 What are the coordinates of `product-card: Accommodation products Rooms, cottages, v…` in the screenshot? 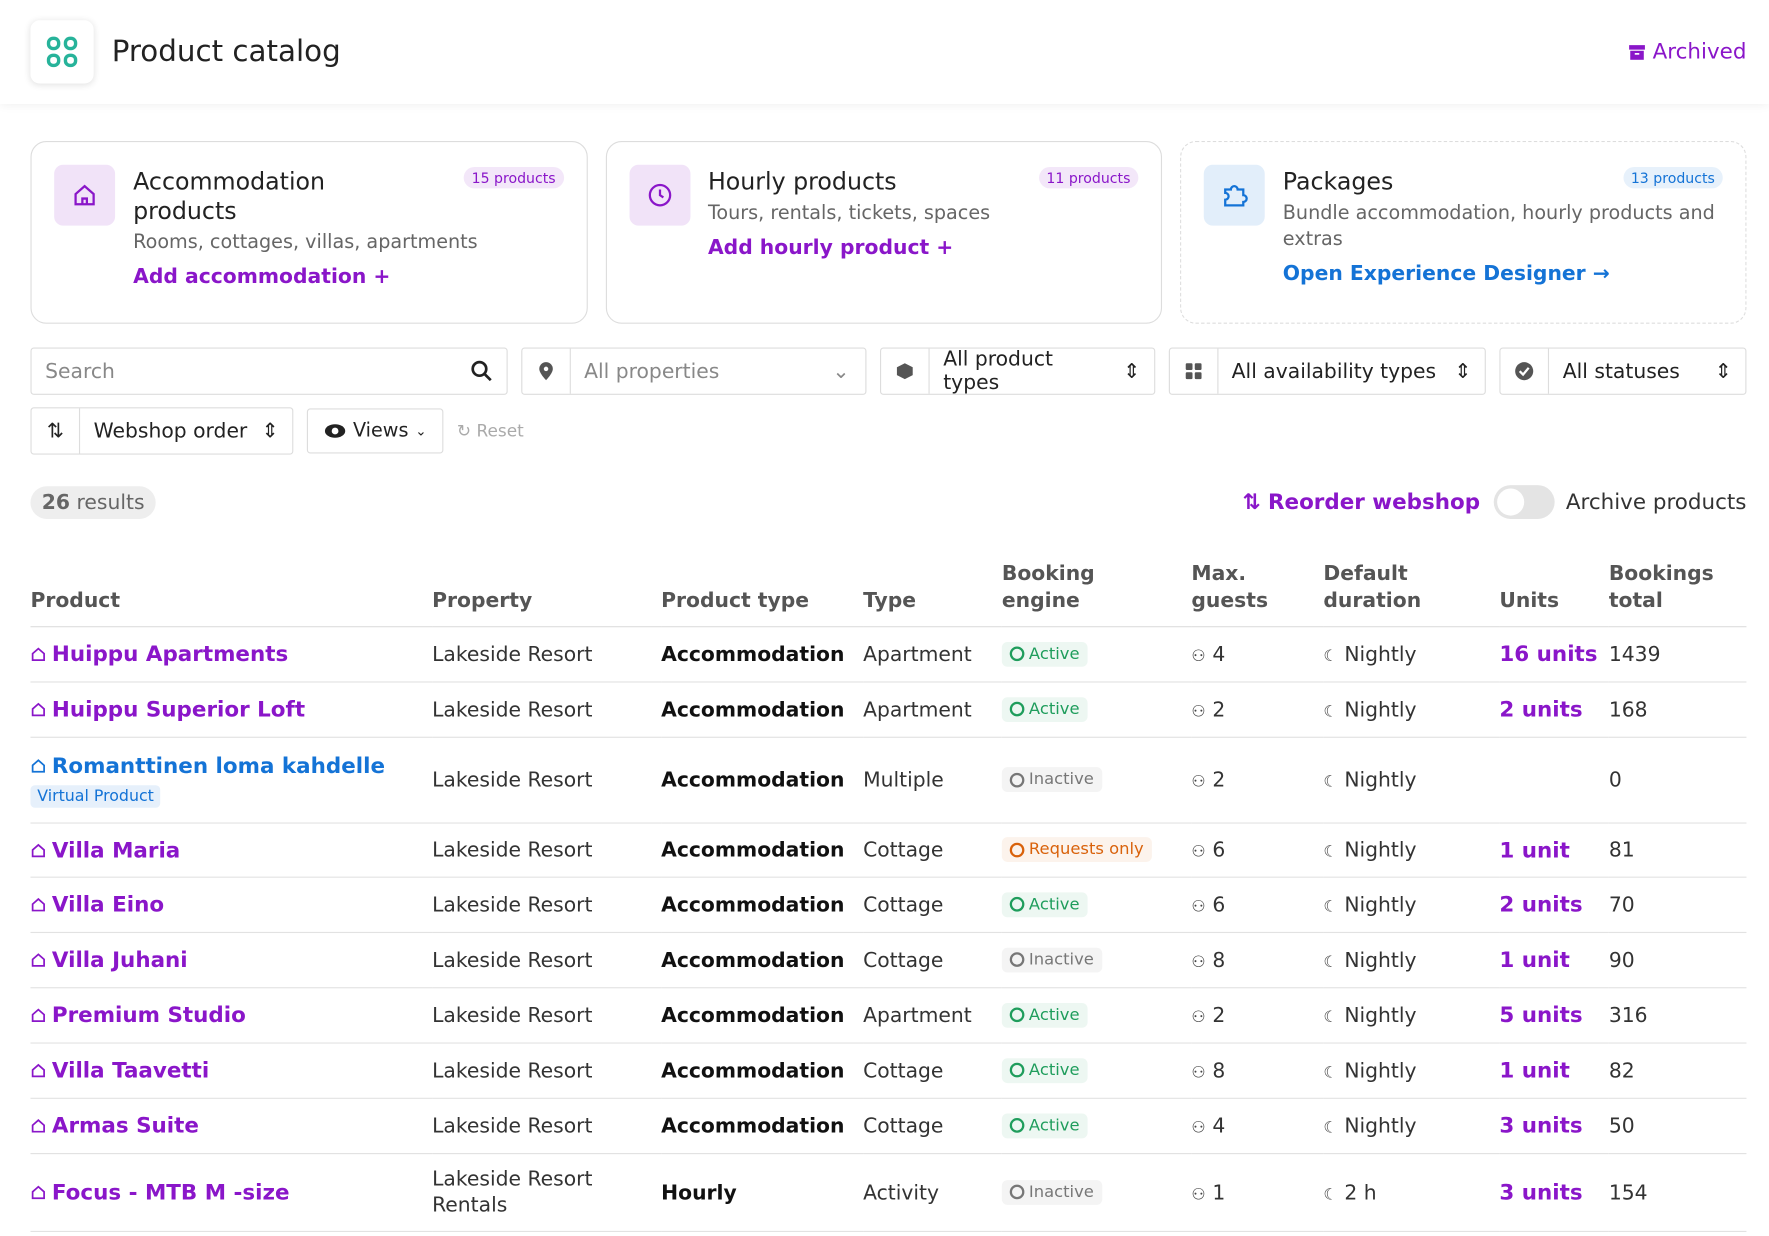 It's located at (309, 232).